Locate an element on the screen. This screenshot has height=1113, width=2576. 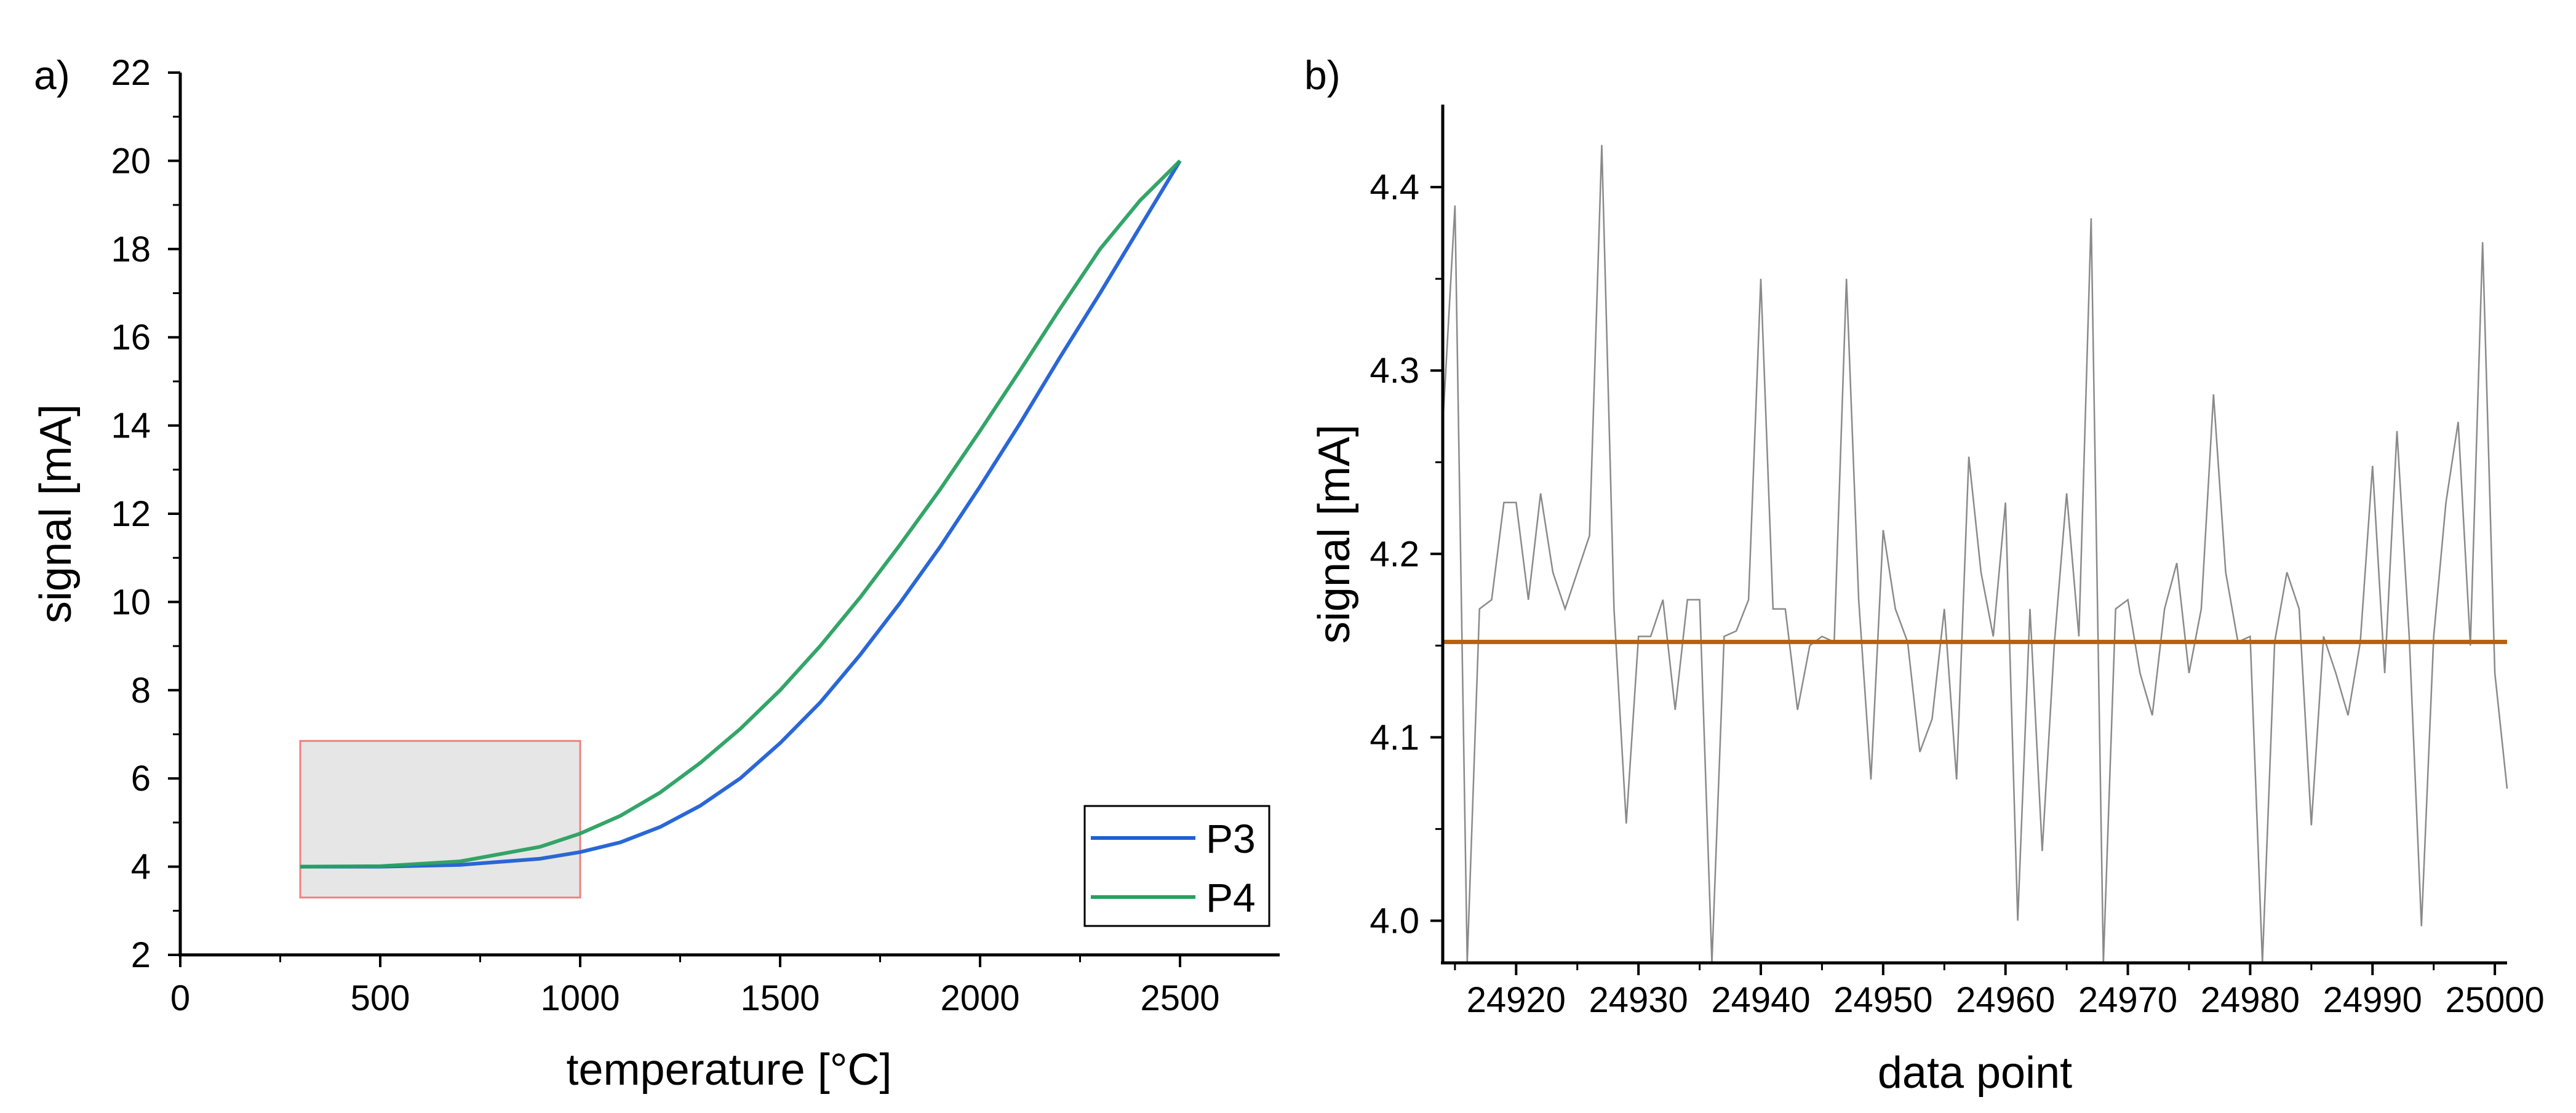
y-tick-label: 4.0 is located at coordinates (1394, 921).